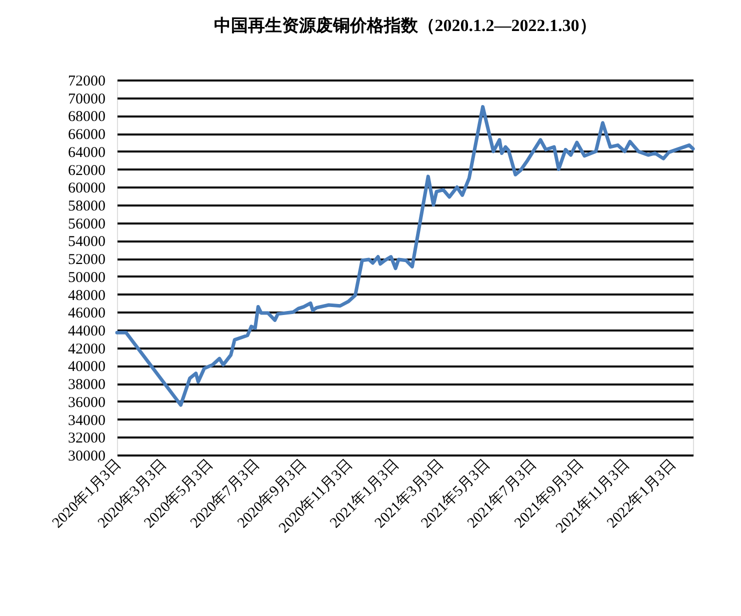 Image resolution: width=741 pixels, height=616 pixels. What do you see at coordinates (87, 456) in the screenshot?
I see `y-tick-label: 30000` at bounding box center [87, 456].